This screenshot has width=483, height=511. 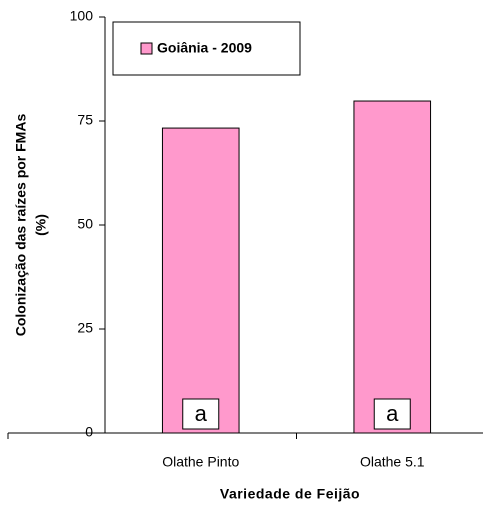 I want to click on y-axis-title: Colonização das raízes por FMAs, so click(x=21, y=225).